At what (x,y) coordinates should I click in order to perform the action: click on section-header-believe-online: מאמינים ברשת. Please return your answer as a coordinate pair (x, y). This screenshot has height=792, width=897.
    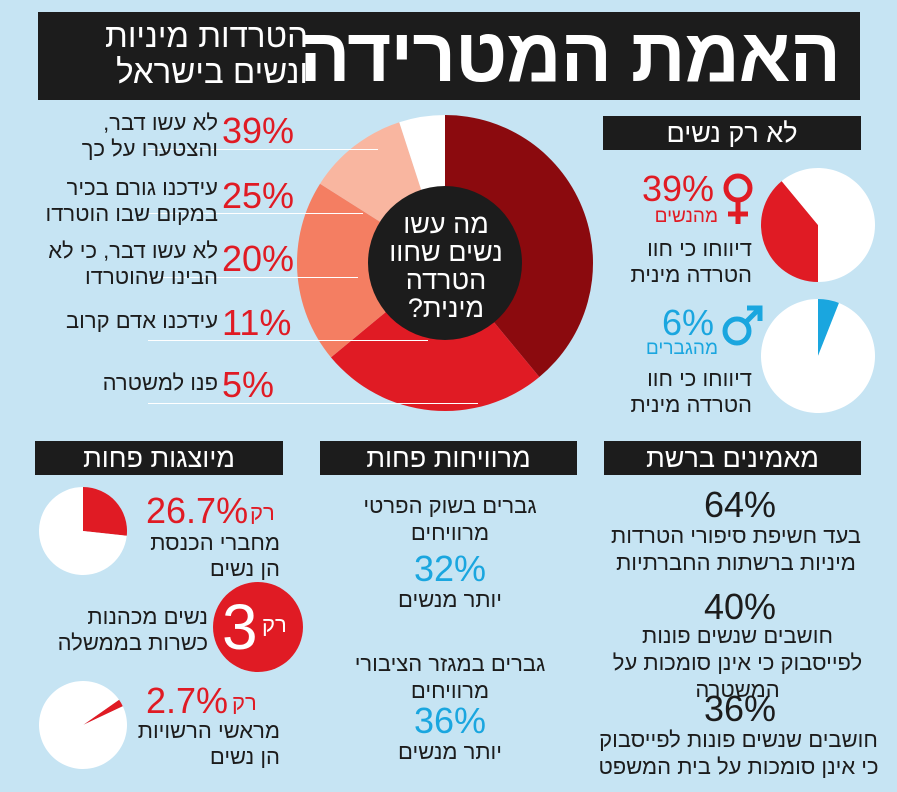
    Looking at the image, I should click on (732, 458).